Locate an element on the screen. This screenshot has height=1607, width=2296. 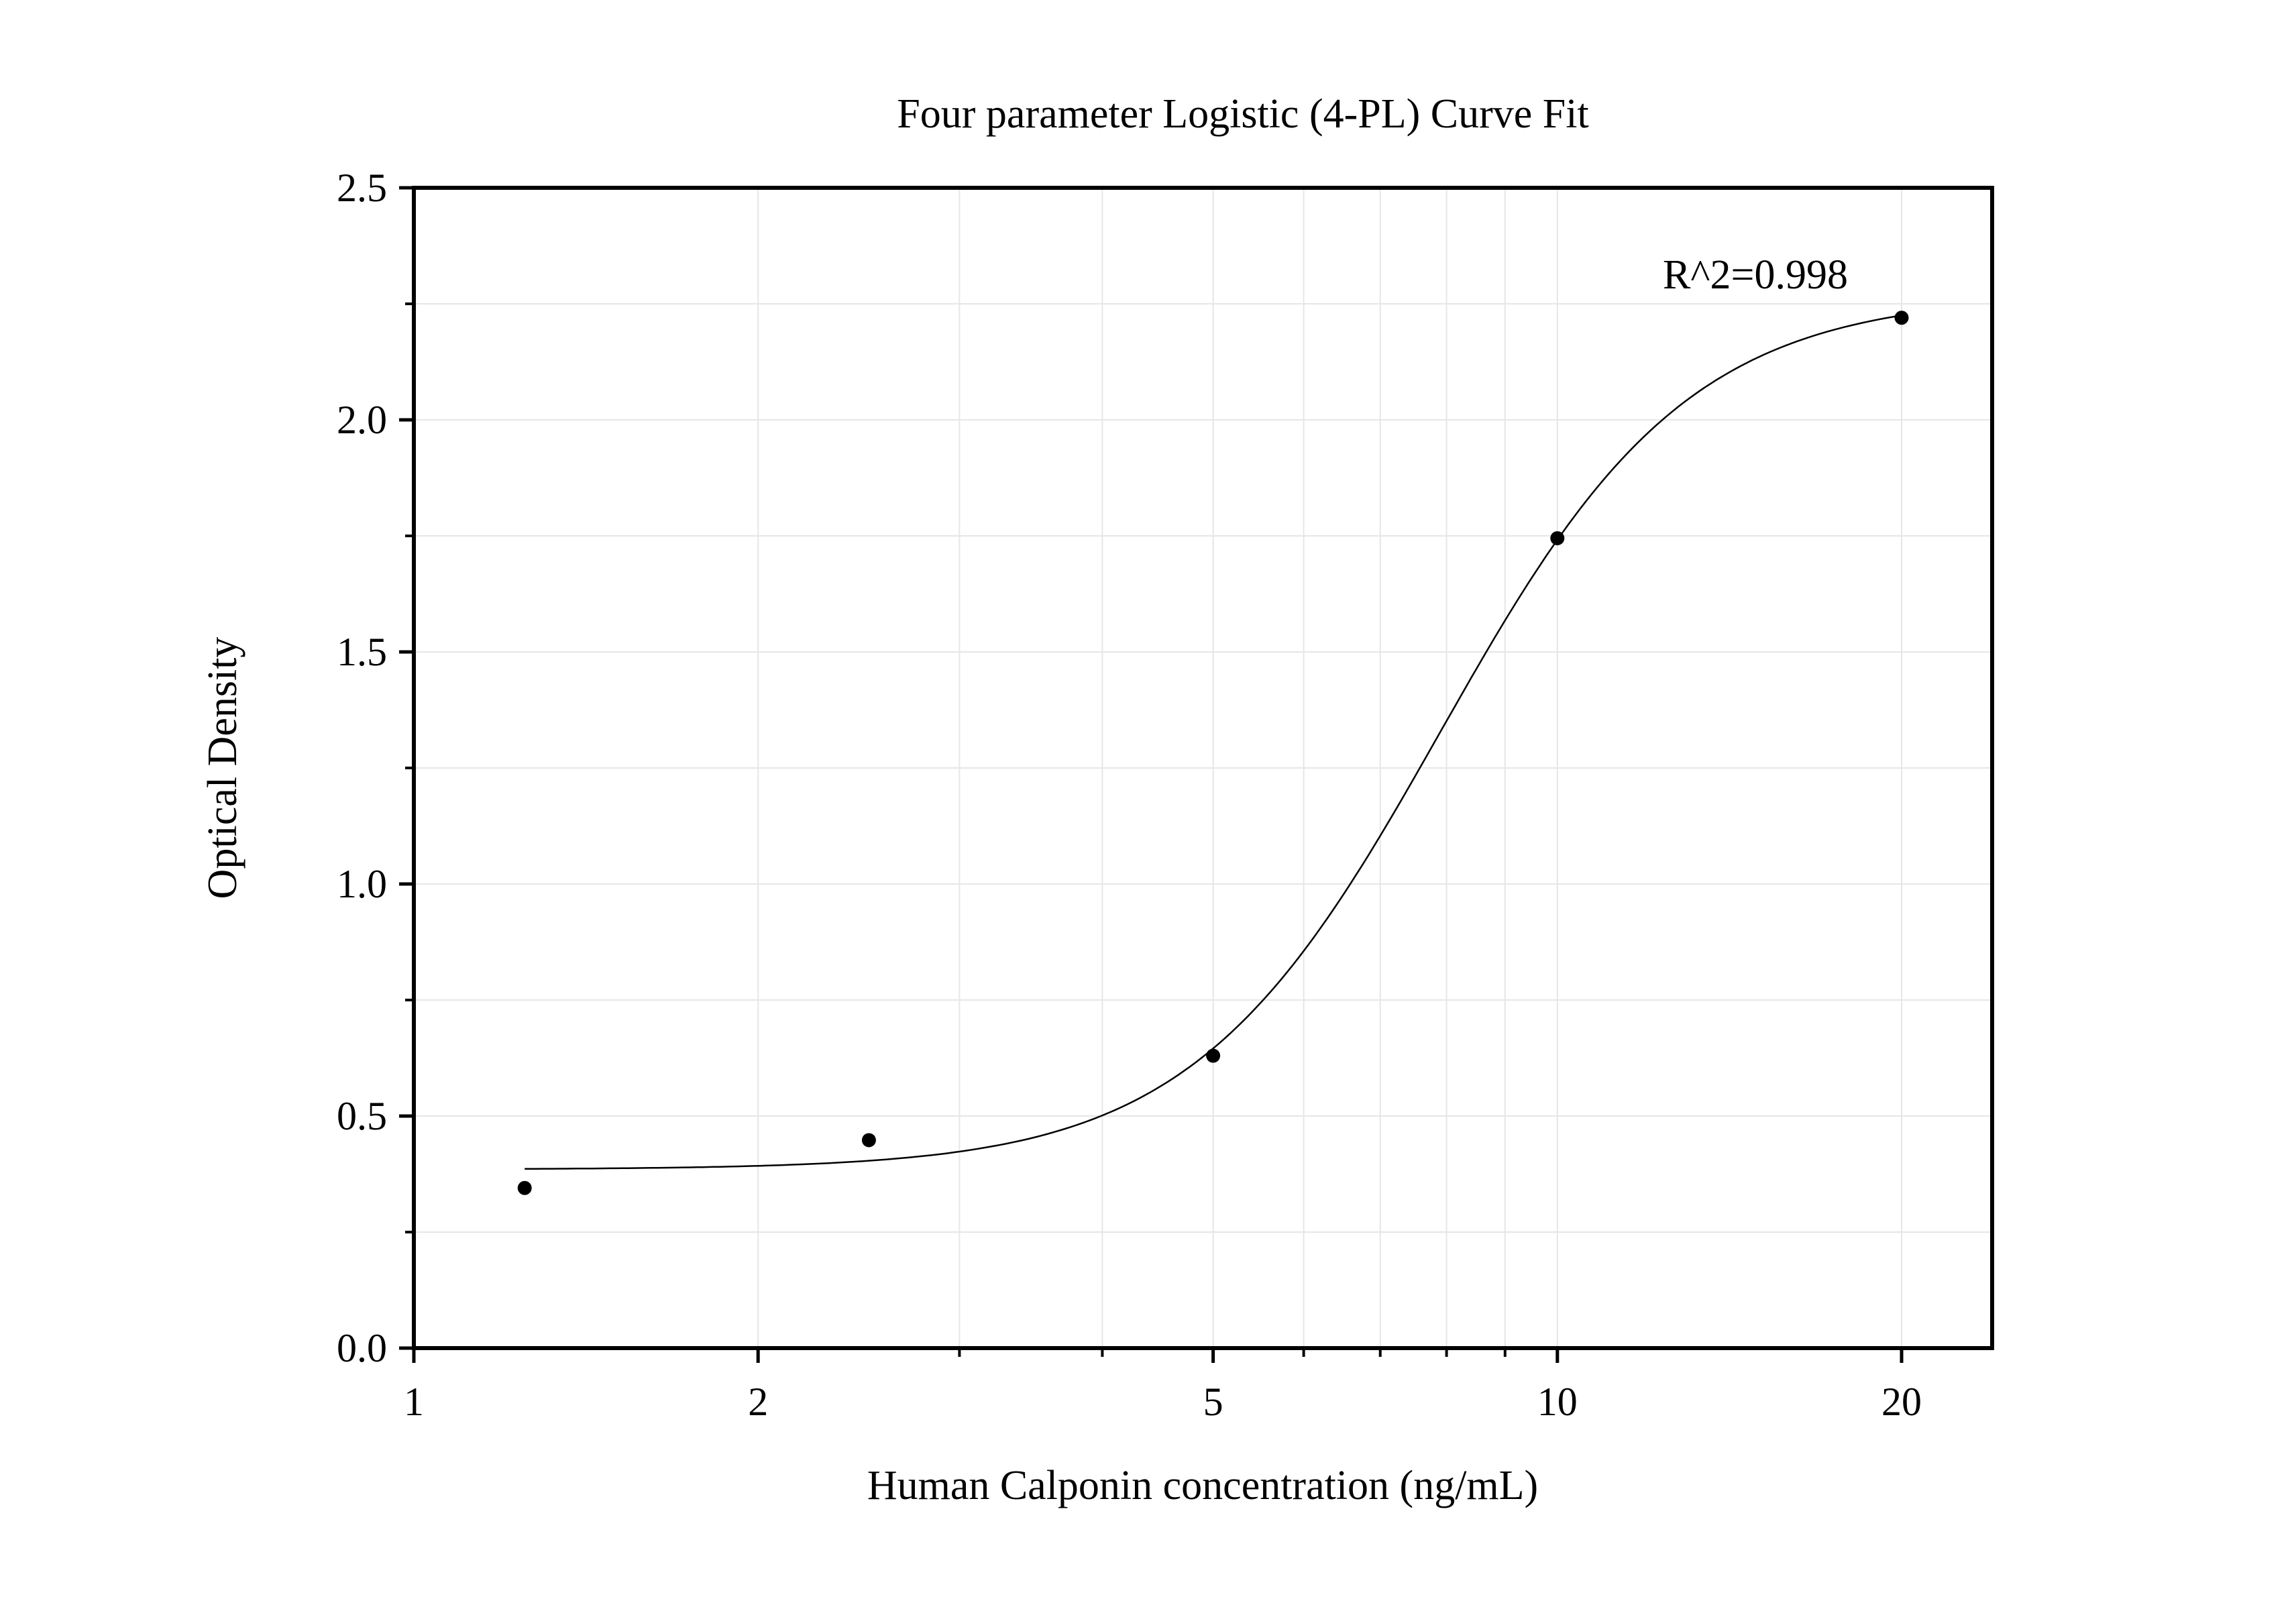
x-axis-label: Human Calponin concentration (ng/mL) is located at coordinates (1202, 1485).